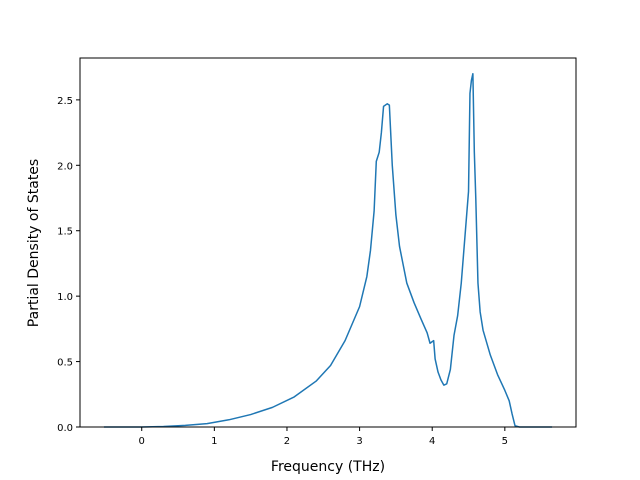 This screenshot has height=480, width=640. What do you see at coordinates (65, 428) in the screenshot?
I see `y-tick-label: 0.0` at bounding box center [65, 428].